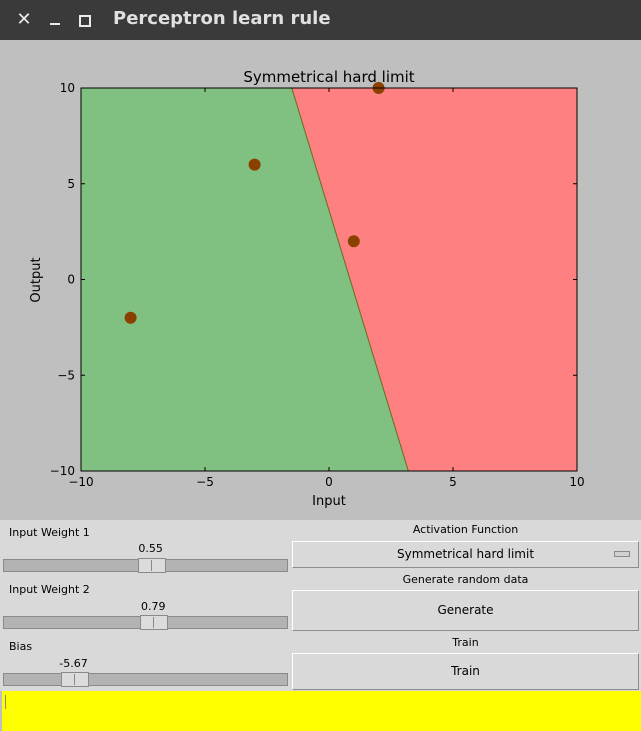 The image size is (641, 731). I want to click on weight2-label: Input Weight 2, so click(49, 589).